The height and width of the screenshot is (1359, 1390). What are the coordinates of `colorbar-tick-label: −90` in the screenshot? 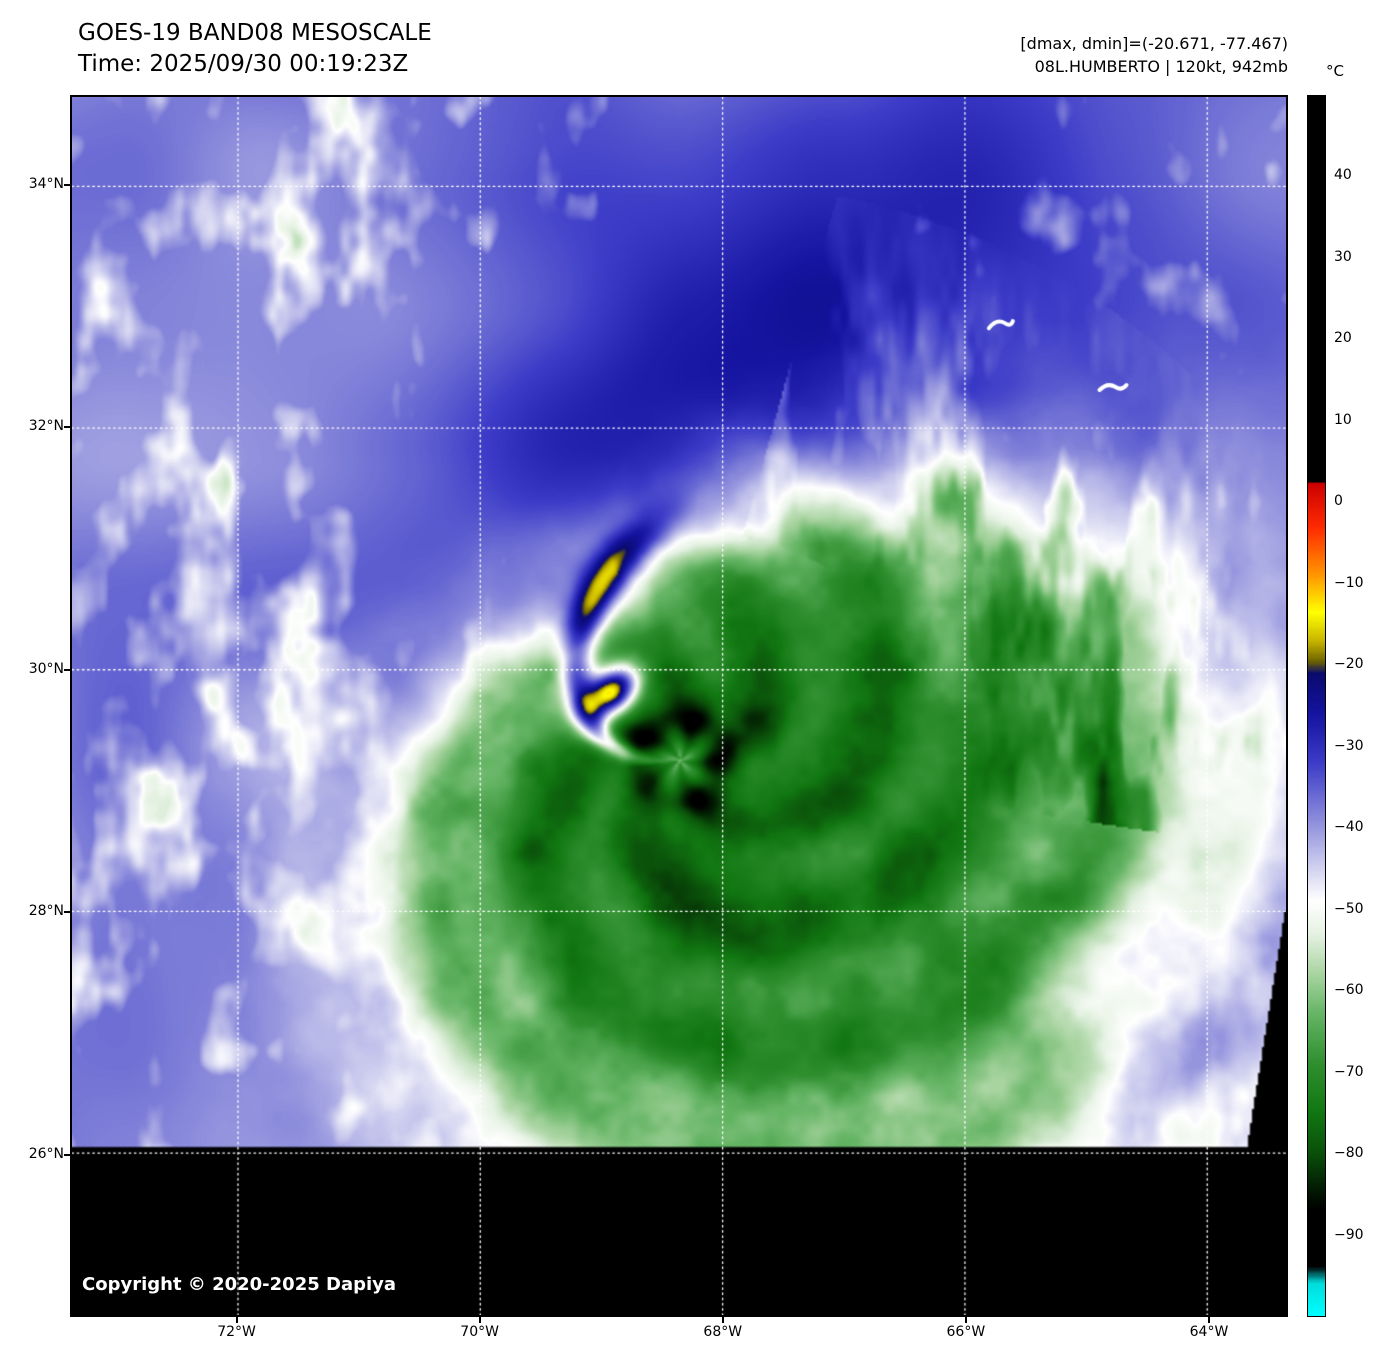 It's located at (1349, 1234).